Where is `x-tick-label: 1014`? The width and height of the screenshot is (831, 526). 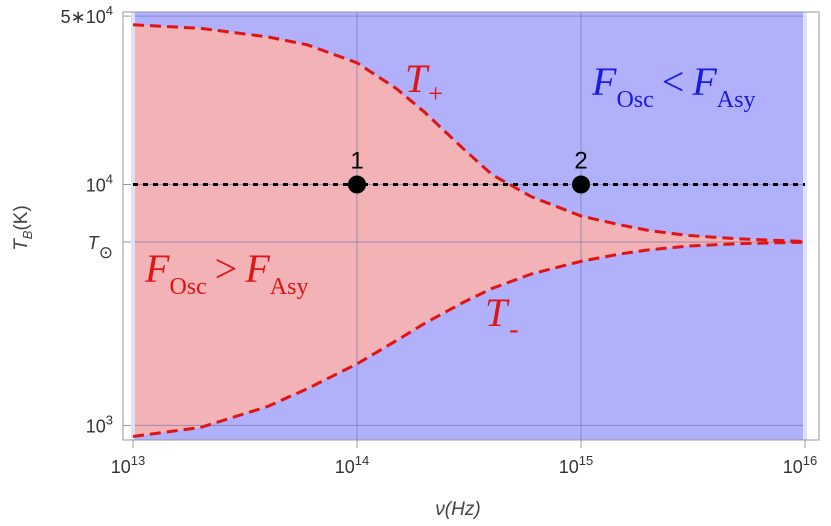
x-tick-label: 1014 is located at coordinates (352, 465).